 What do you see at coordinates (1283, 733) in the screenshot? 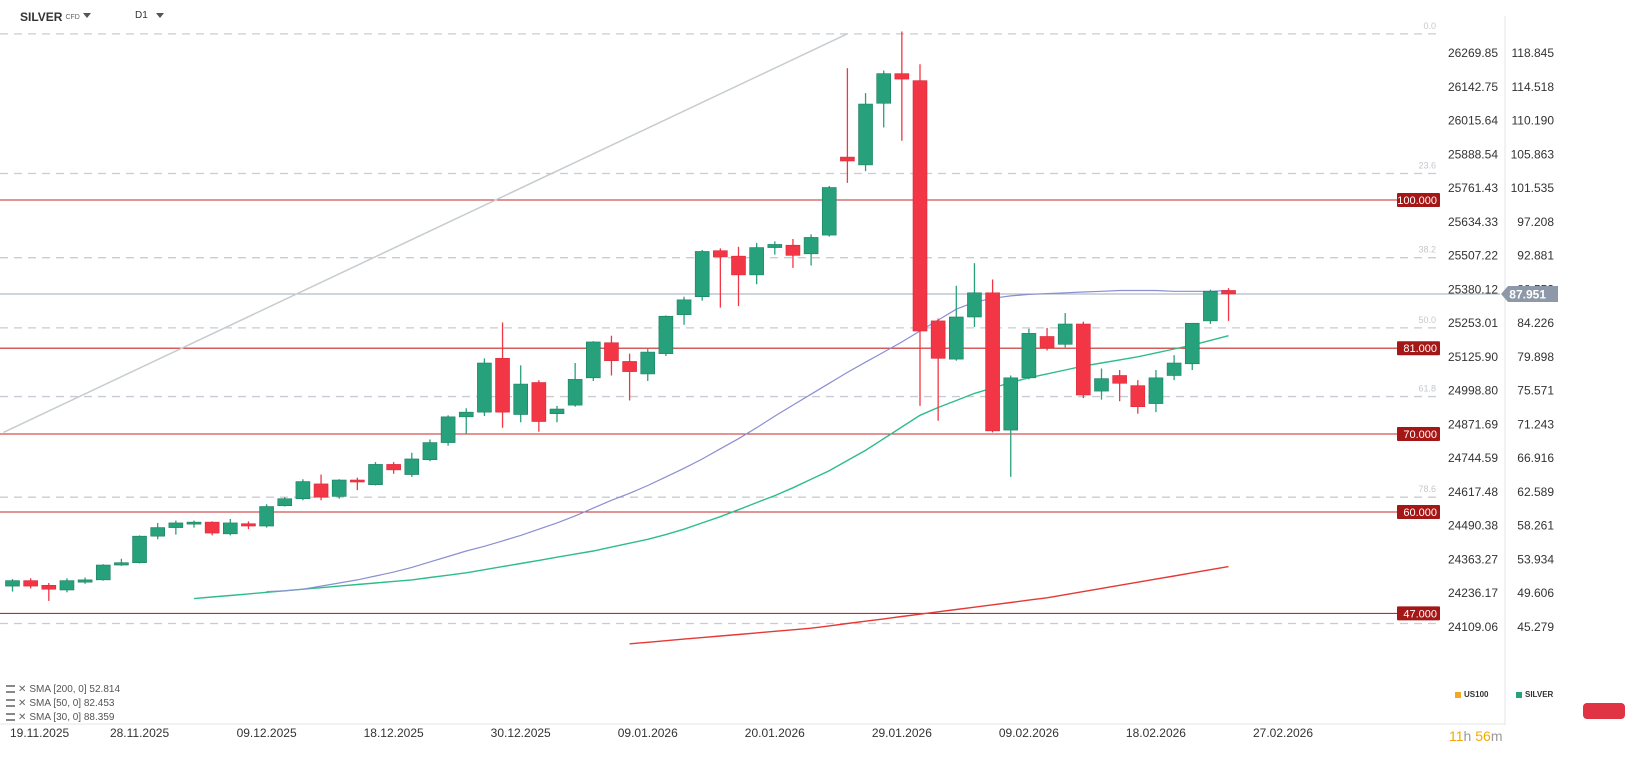
I see `time-tick-label: 27.02.2026` at bounding box center [1283, 733].